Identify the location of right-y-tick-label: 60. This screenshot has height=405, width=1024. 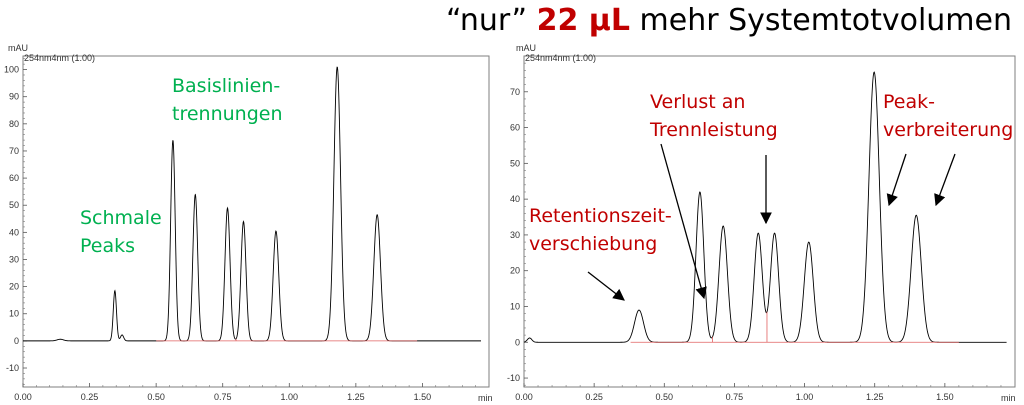
(515, 128).